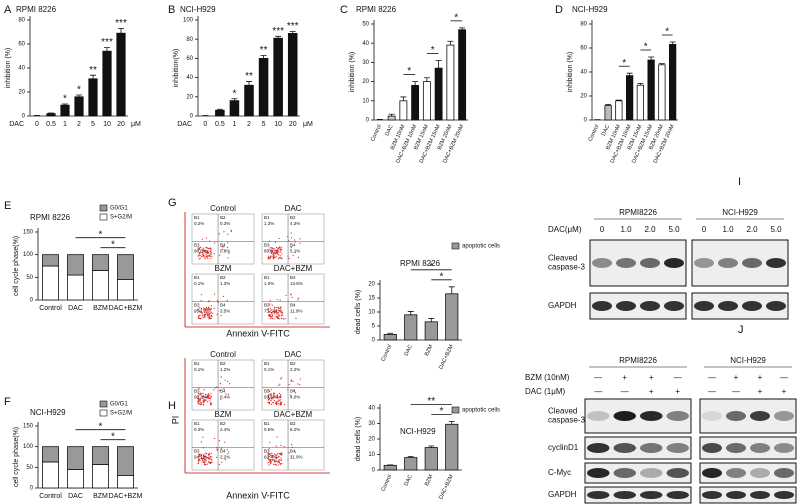 This screenshot has width=800, height=504. Describe the element at coordinates (225, 369) in the screenshot. I see `quadrant-percent: 1.2%` at that location.